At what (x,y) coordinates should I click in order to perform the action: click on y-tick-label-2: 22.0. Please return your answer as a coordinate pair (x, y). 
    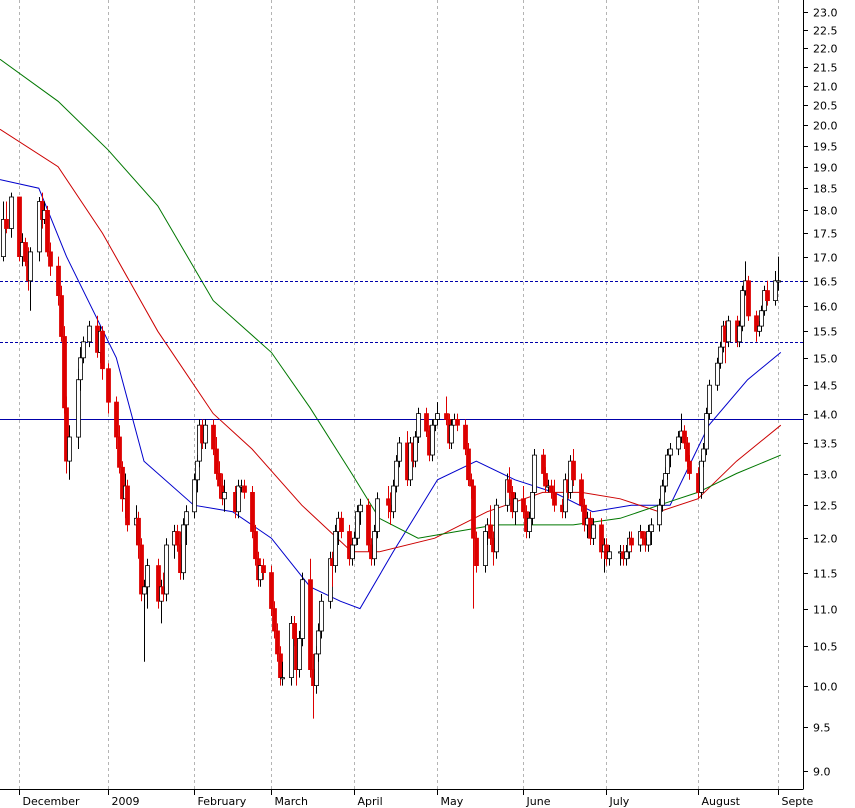
    Looking at the image, I should click on (825, 49).